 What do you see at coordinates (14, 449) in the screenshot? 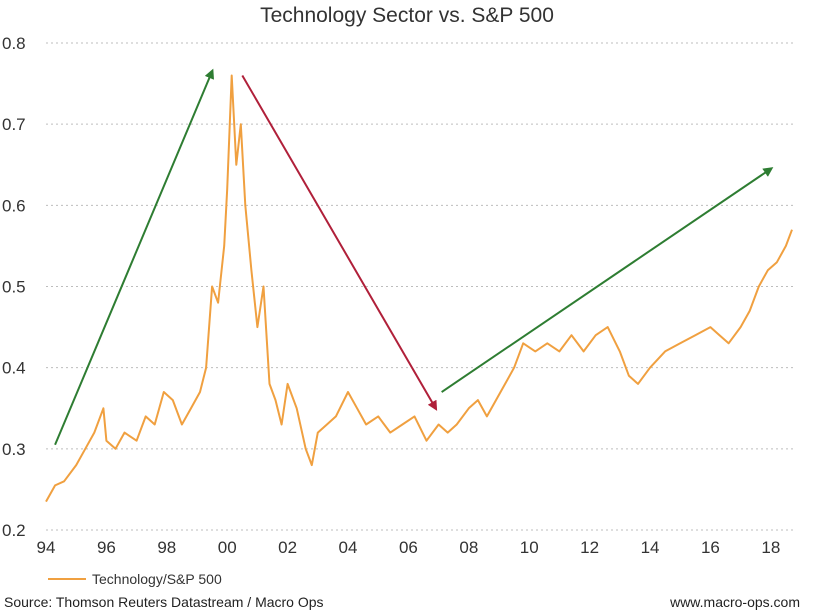
I see `y-tick-label: 0.3` at bounding box center [14, 449].